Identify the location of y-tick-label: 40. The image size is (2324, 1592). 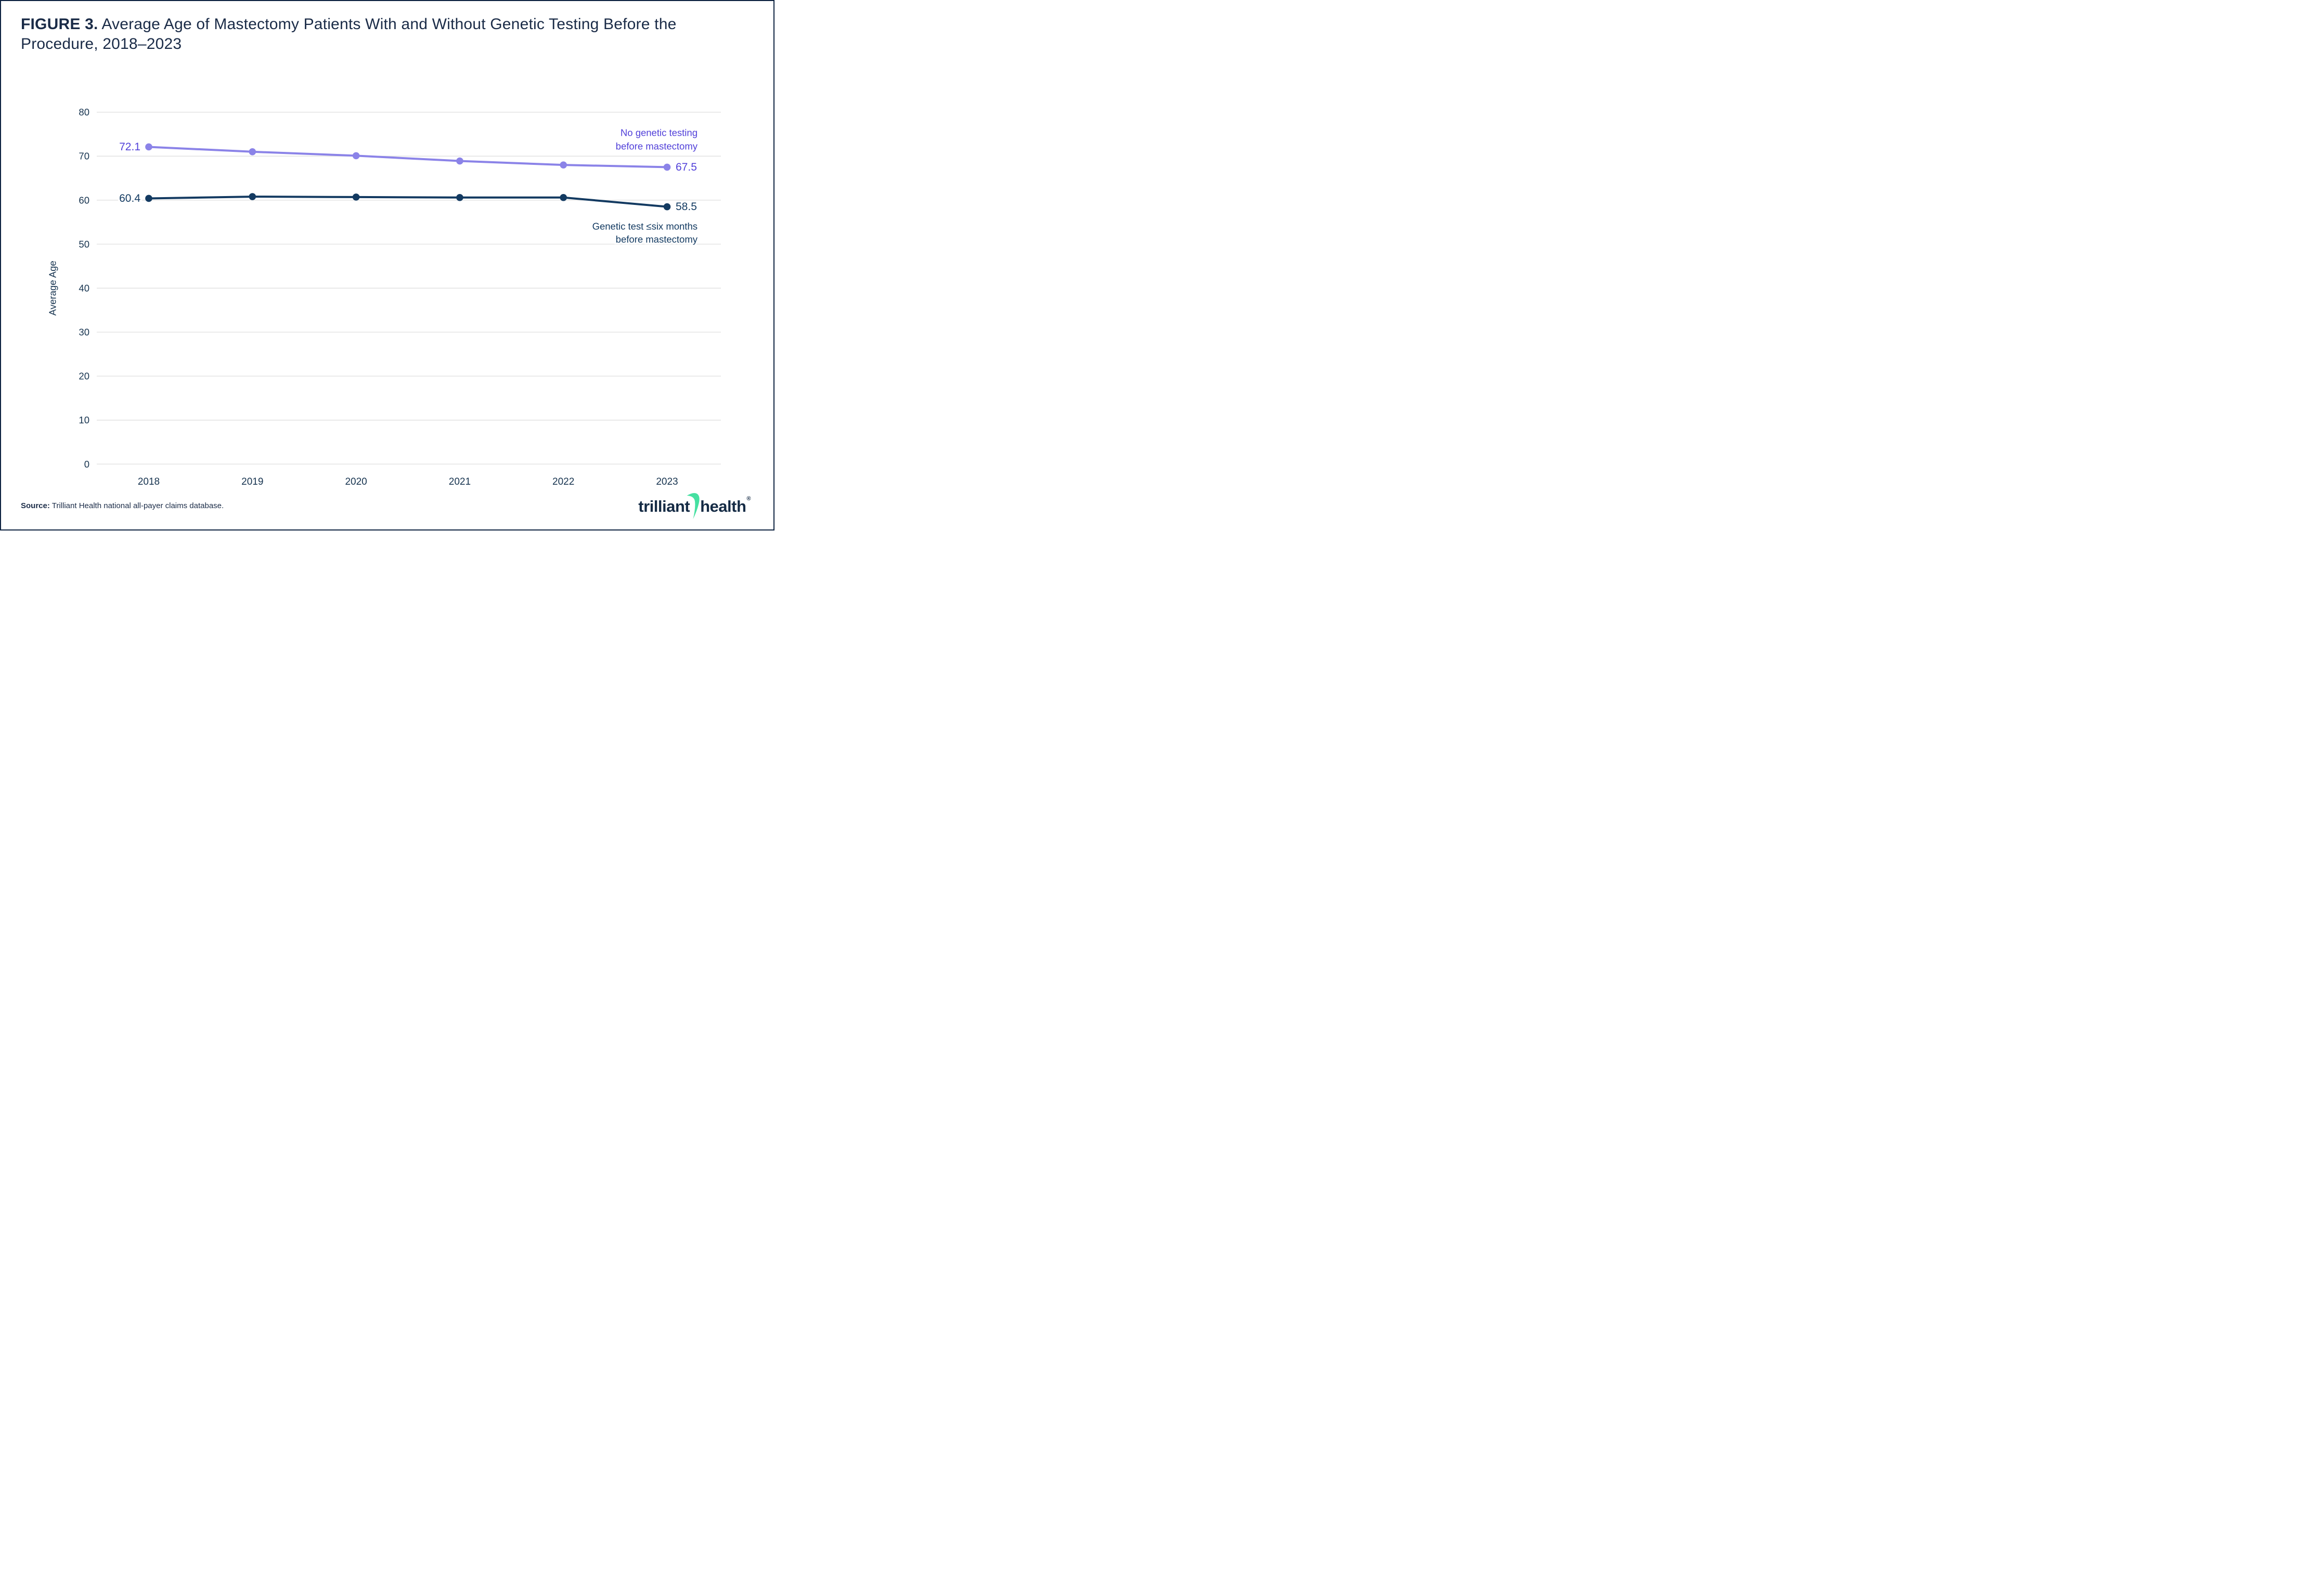
(84, 287).